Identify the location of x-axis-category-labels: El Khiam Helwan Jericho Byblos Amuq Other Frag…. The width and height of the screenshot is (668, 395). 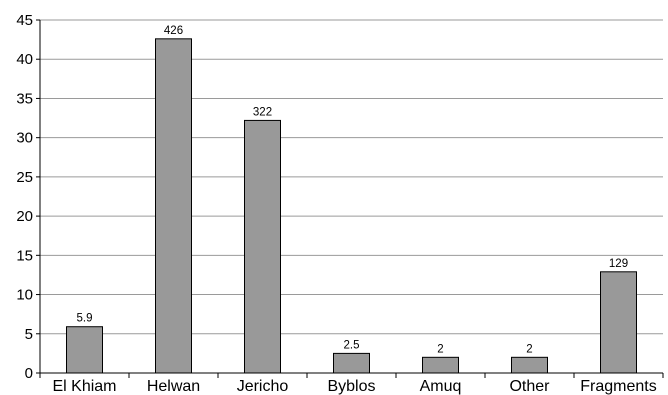
(354, 386).